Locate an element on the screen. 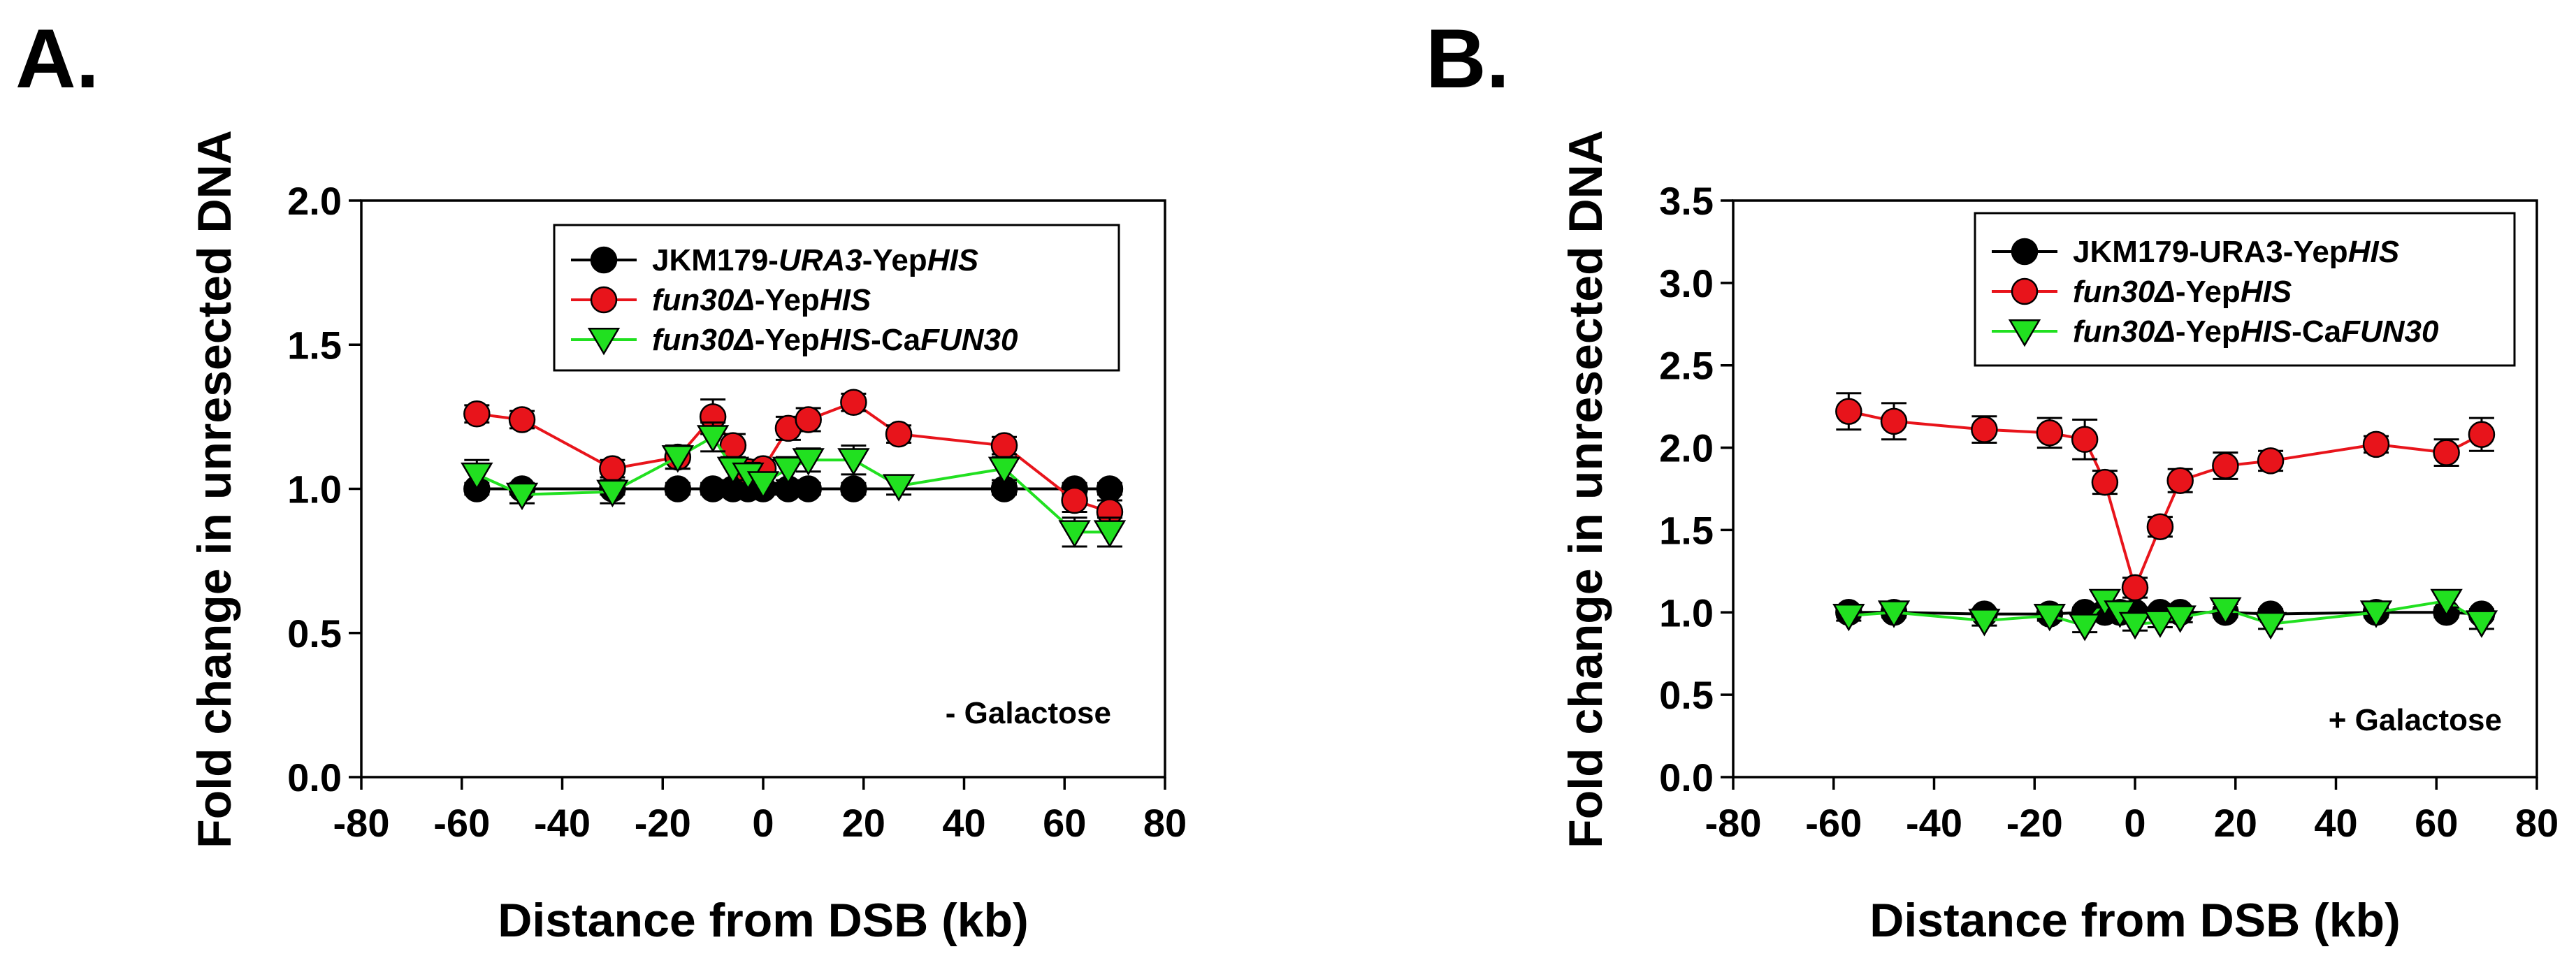 The image size is (2576, 970). panel-label: A. is located at coordinates (57, 59).